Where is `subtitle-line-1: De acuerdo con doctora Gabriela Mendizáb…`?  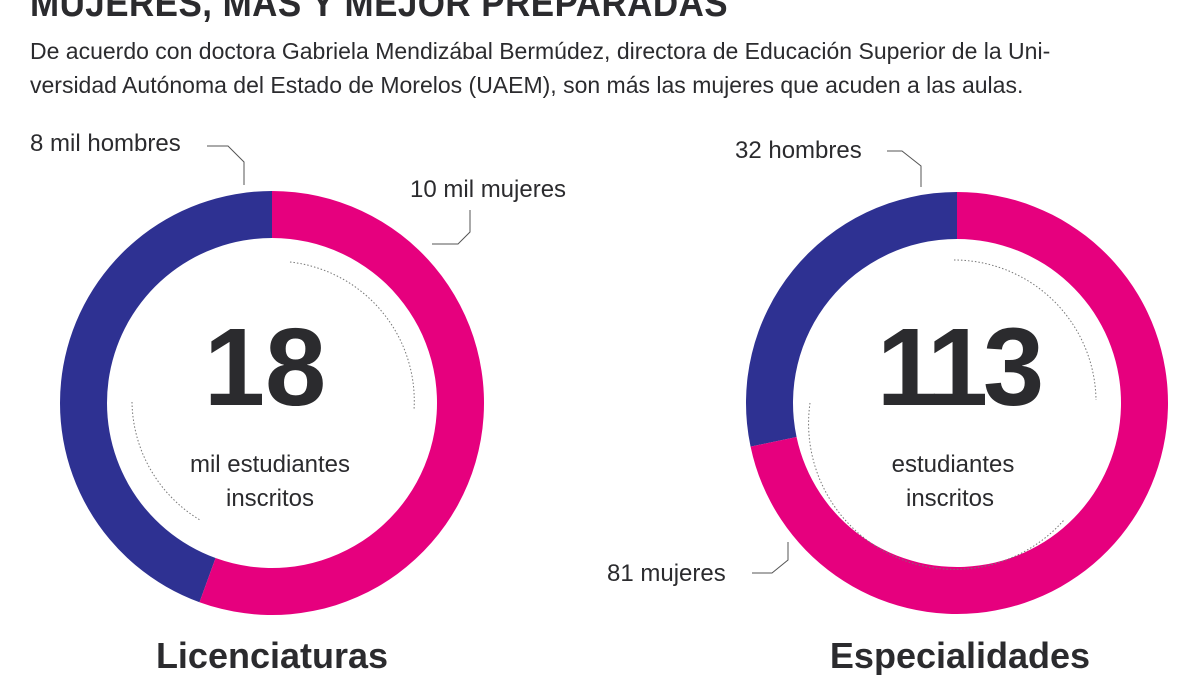
subtitle-line-1: De acuerdo con doctora Gabriela Mendizáb… is located at coordinates (540, 51).